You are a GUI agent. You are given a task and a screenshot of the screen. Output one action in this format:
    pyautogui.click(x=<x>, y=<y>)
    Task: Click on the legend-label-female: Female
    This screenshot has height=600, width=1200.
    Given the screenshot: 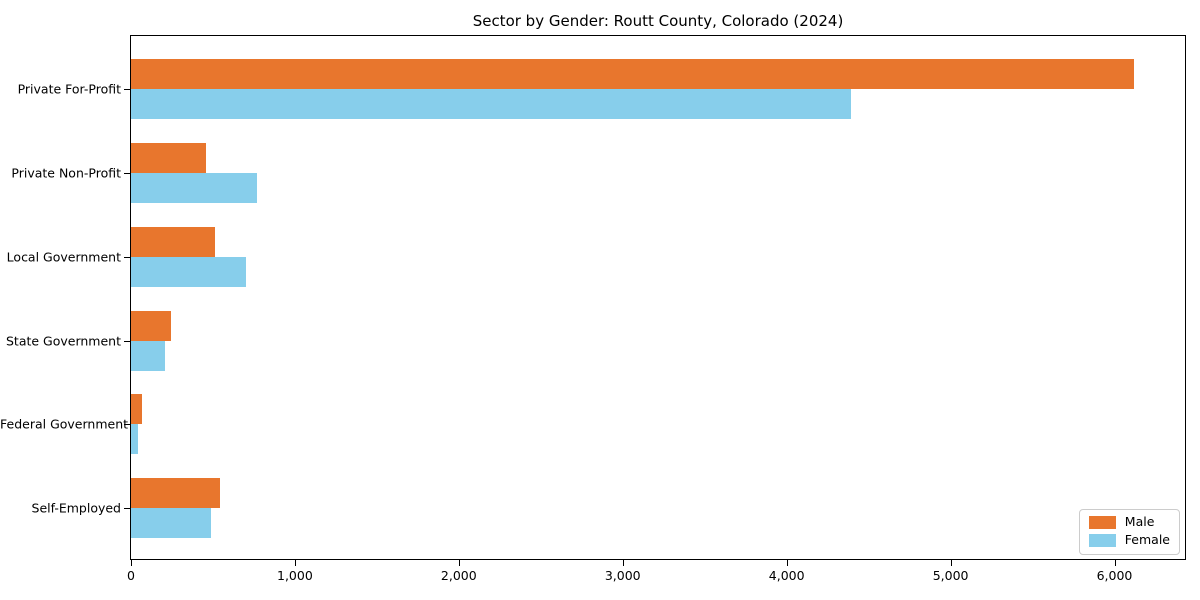 What is the action you would take?
    pyautogui.click(x=1147, y=540)
    